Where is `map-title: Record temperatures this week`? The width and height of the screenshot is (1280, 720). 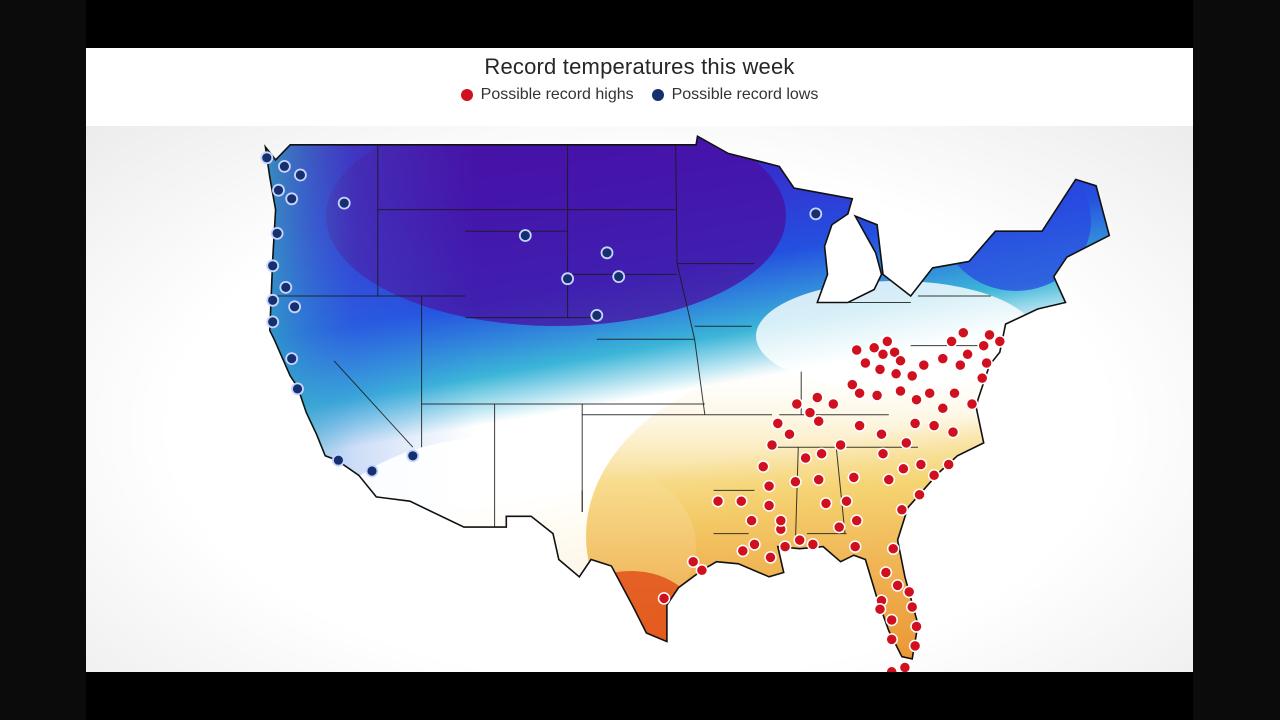 map-title: Record temperatures this week is located at coordinates (639, 66).